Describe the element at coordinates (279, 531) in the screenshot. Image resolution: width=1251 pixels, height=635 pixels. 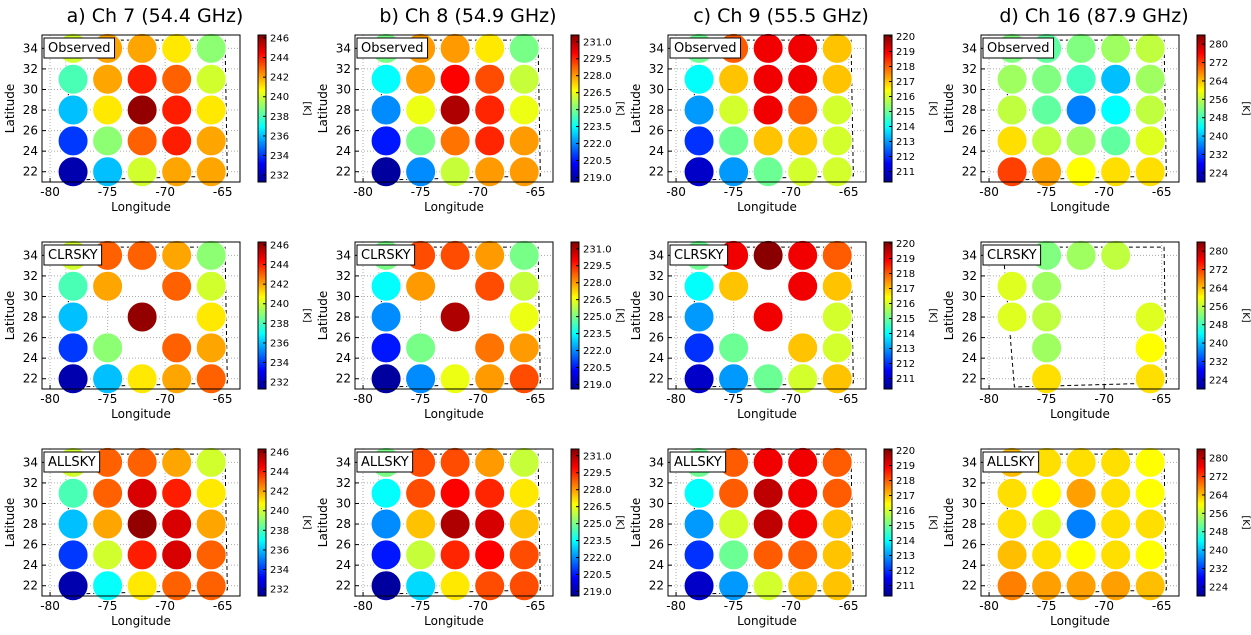
I see `colorbar-tick-label: 238` at that location.